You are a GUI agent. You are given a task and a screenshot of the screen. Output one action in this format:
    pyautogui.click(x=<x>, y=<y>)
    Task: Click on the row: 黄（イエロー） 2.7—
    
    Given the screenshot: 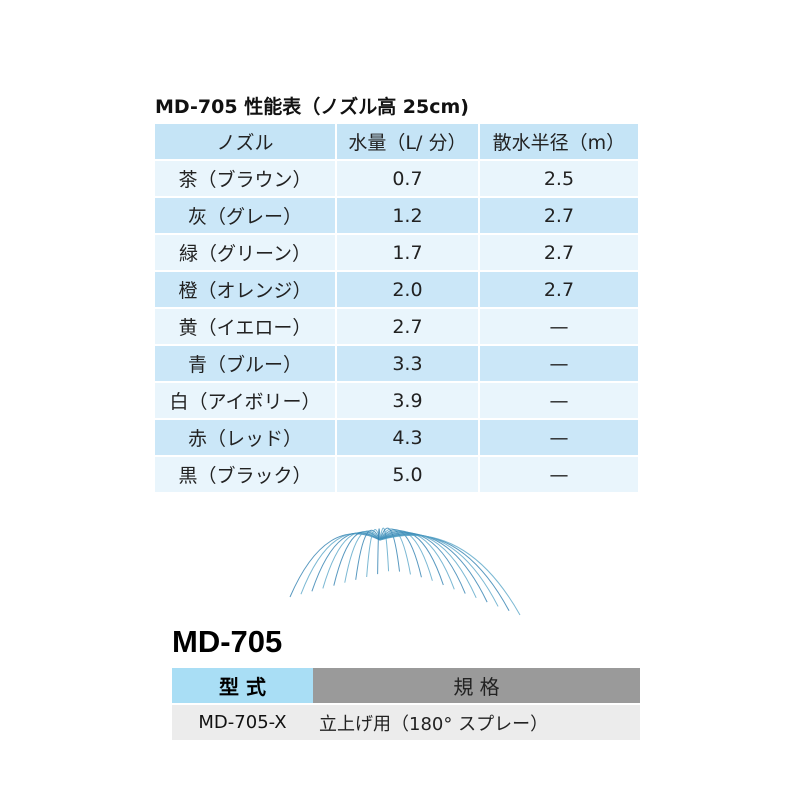 What is the action you would take?
    pyautogui.click(x=398, y=327)
    